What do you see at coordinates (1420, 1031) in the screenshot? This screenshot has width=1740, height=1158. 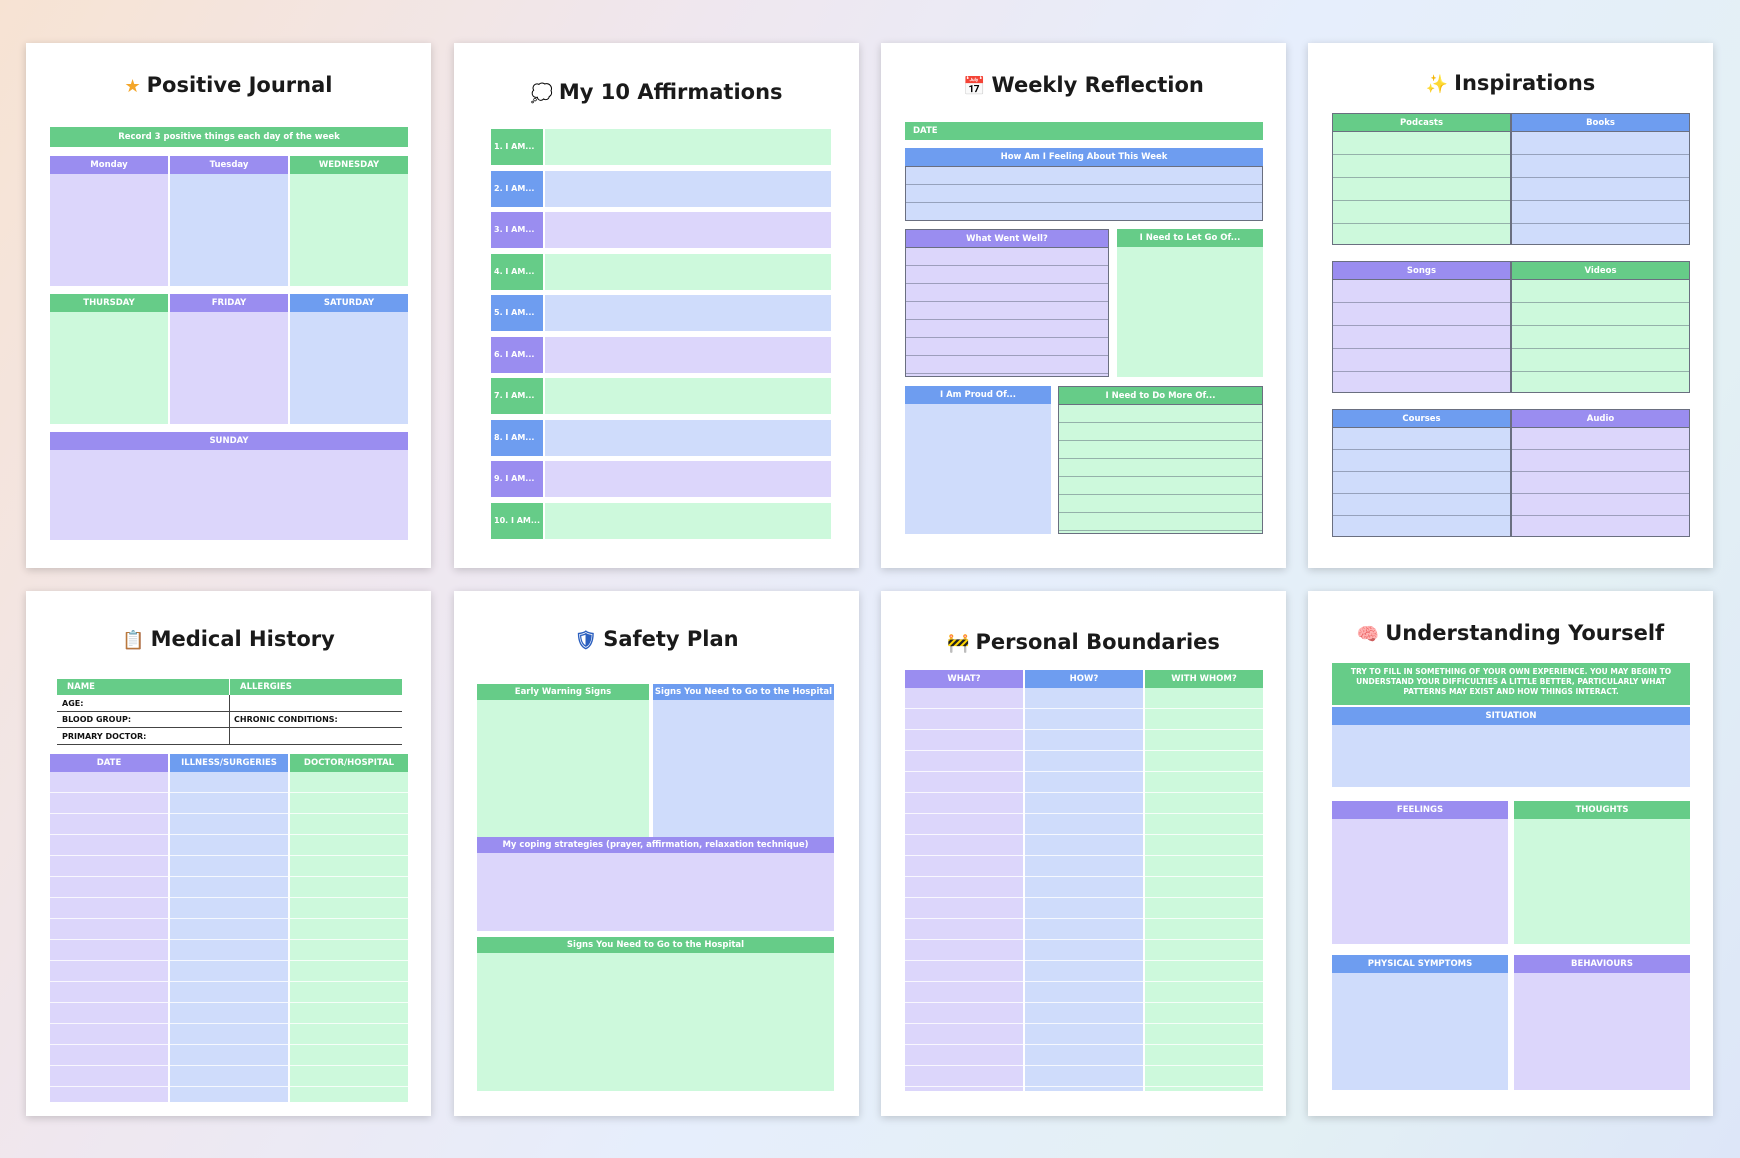 I see `physical-symptoms-box` at bounding box center [1420, 1031].